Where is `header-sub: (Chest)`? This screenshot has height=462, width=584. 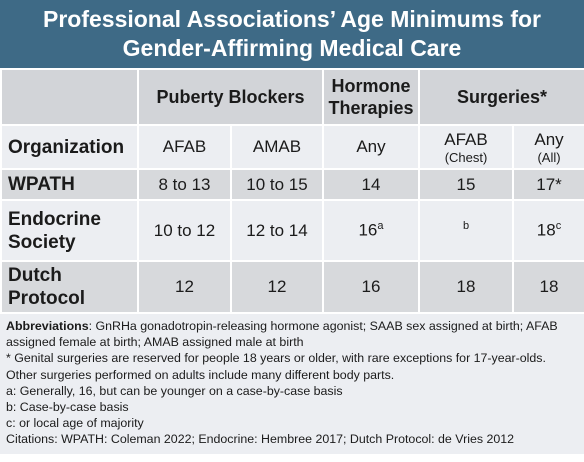 header-sub: (Chest) is located at coordinates (466, 157).